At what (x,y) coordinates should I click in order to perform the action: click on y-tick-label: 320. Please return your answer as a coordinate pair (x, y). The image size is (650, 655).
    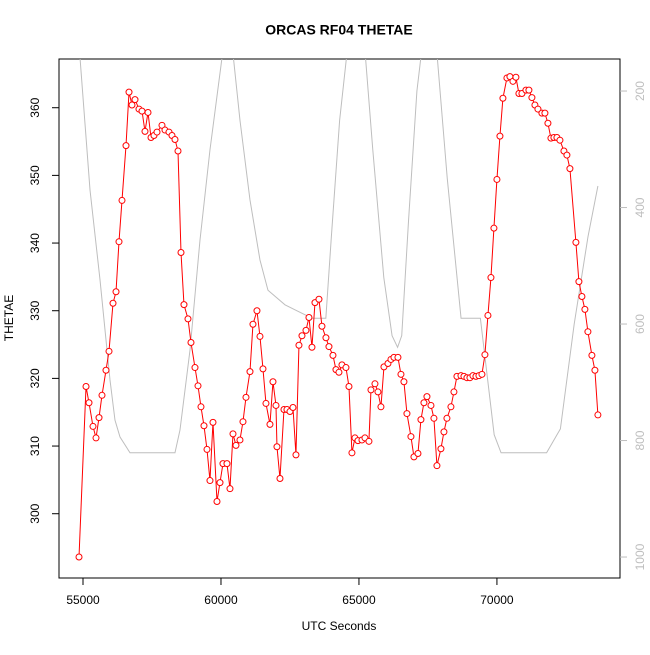
    Looking at the image, I should click on (35, 378).